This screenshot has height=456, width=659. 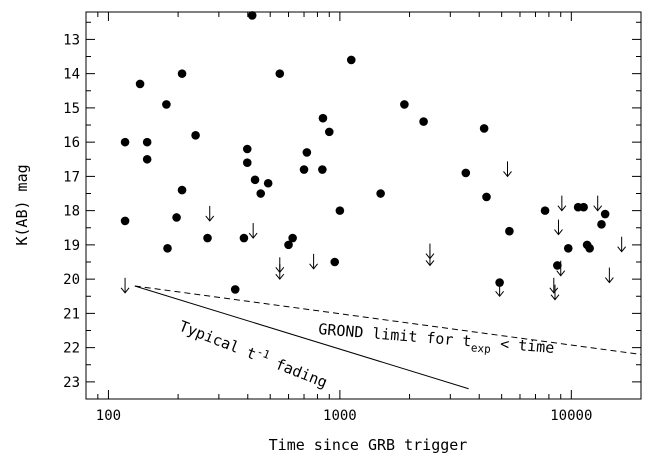 I want to click on x-tick-labels: 100 1000 10000, so click(x=344, y=416).